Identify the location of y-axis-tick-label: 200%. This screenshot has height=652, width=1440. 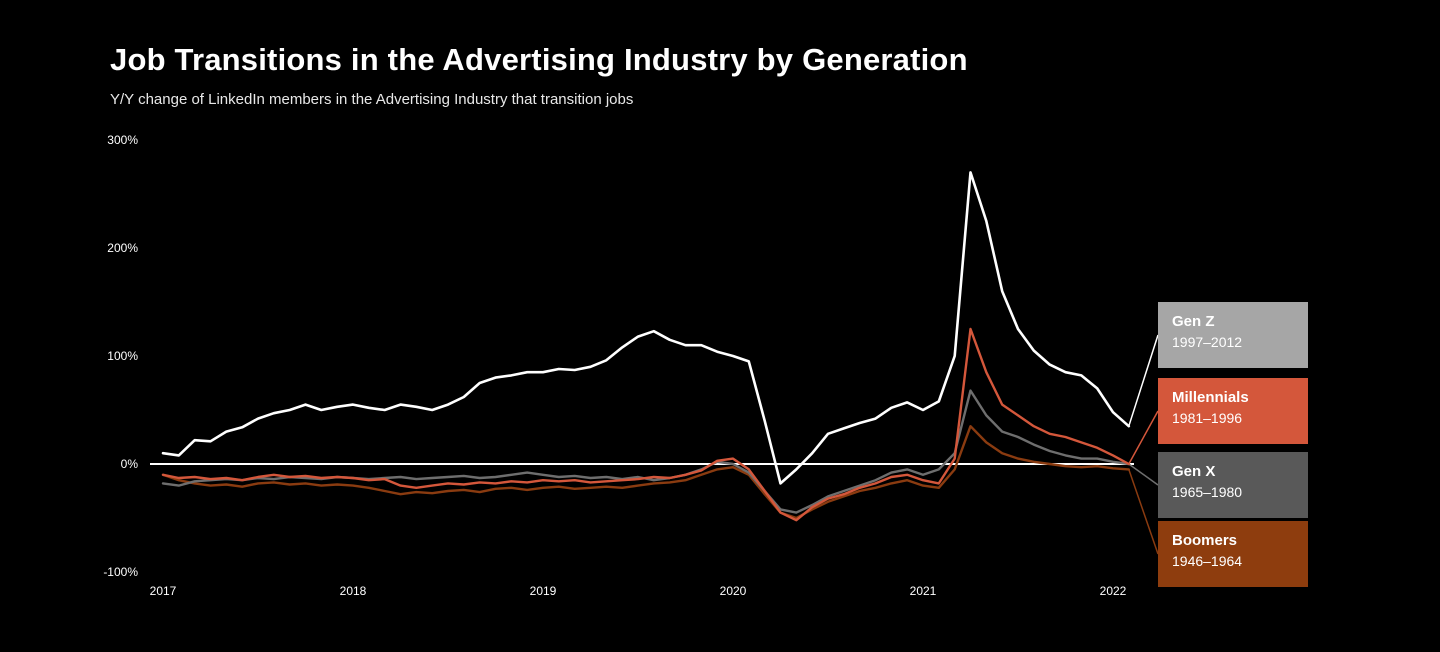
(122, 248).